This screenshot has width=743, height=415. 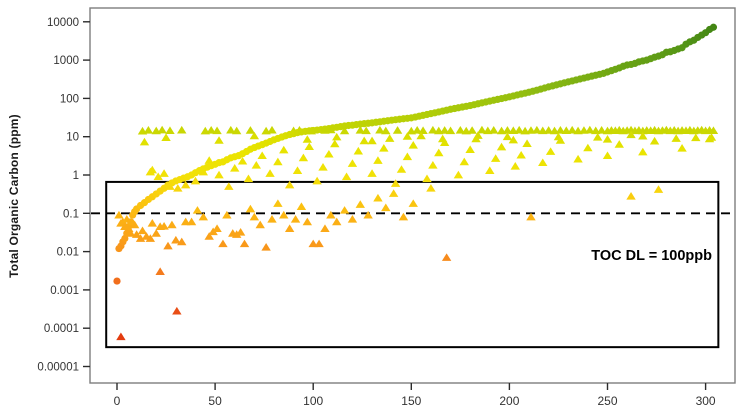 I want to click on y-tick-label: 10000, so click(x=63, y=23).